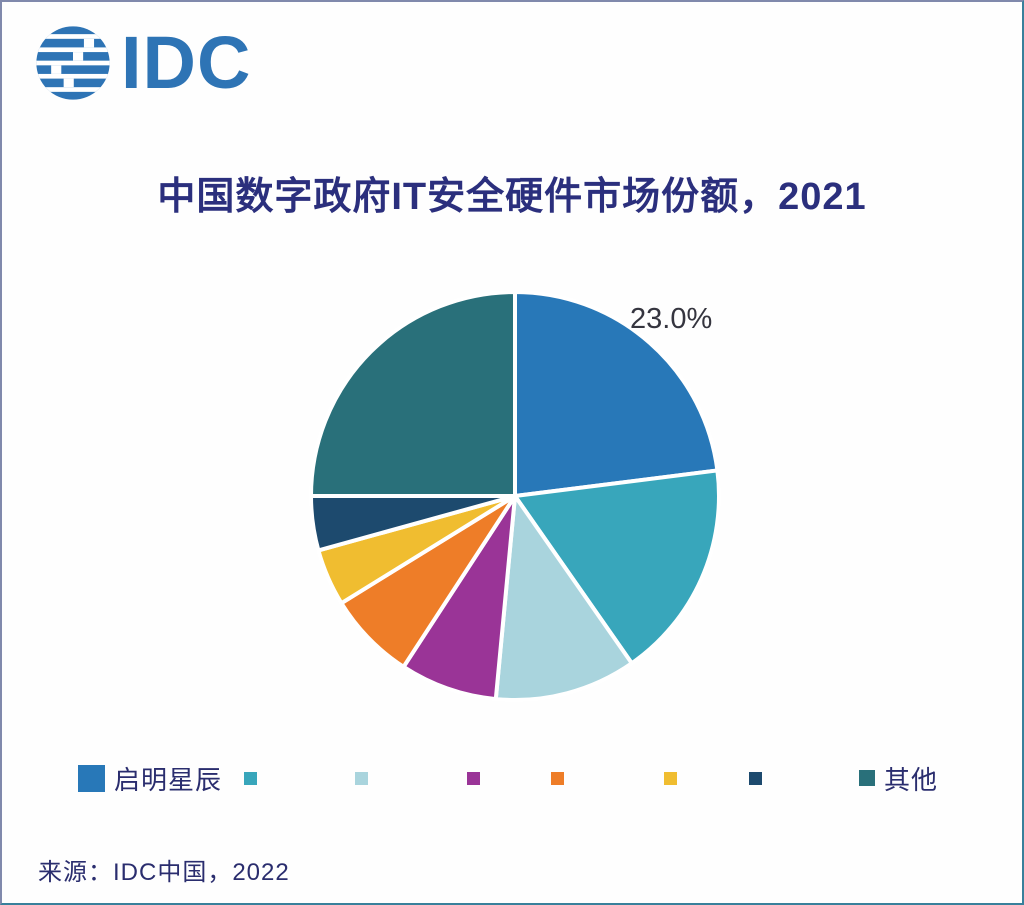 Image resolution: width=1024 pixels, height=905 pixels. What do you see at coordinates (911, 779) in the screenshot?
I see `legend-label: 其他` at bounding box center [911, 779].